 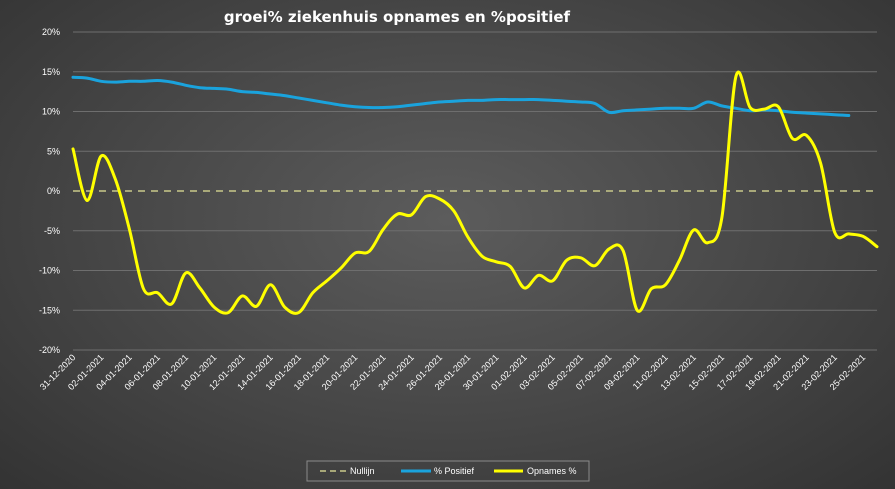 I want to click on y-tick-label: -5%, so click(x=52, y=231).